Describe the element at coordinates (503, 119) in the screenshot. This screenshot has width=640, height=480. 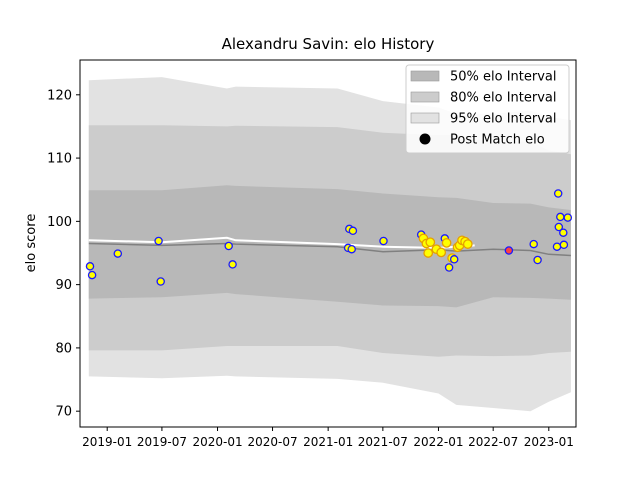
I see `legend-label-3: 95% elo Interval` at that location.